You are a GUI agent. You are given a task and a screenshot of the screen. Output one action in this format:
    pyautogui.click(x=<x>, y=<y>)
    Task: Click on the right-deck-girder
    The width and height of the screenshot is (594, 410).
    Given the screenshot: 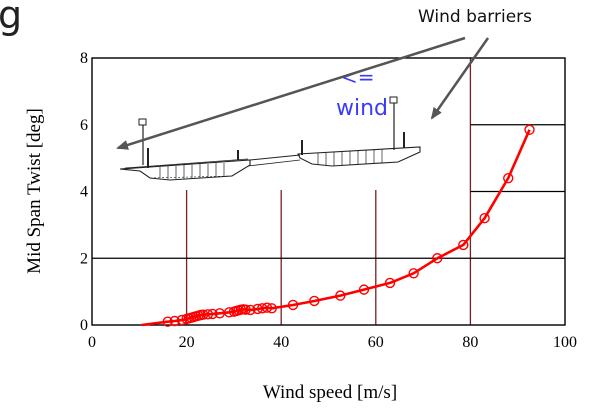 What is the action you would take?
    pyautogui.click(x=359, y=131)
    